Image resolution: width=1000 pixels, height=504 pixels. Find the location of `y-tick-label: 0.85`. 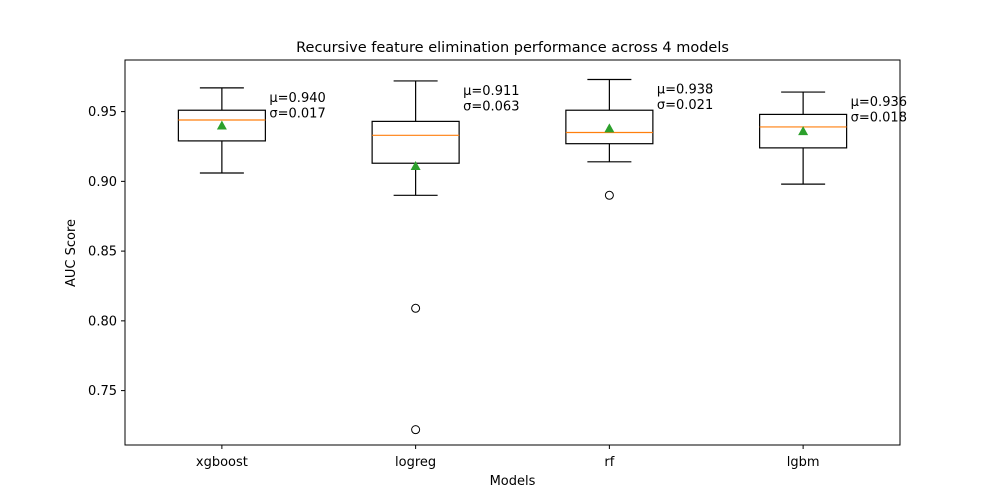

y-tick-label: 0.85 is located at coordinates (102, 252).